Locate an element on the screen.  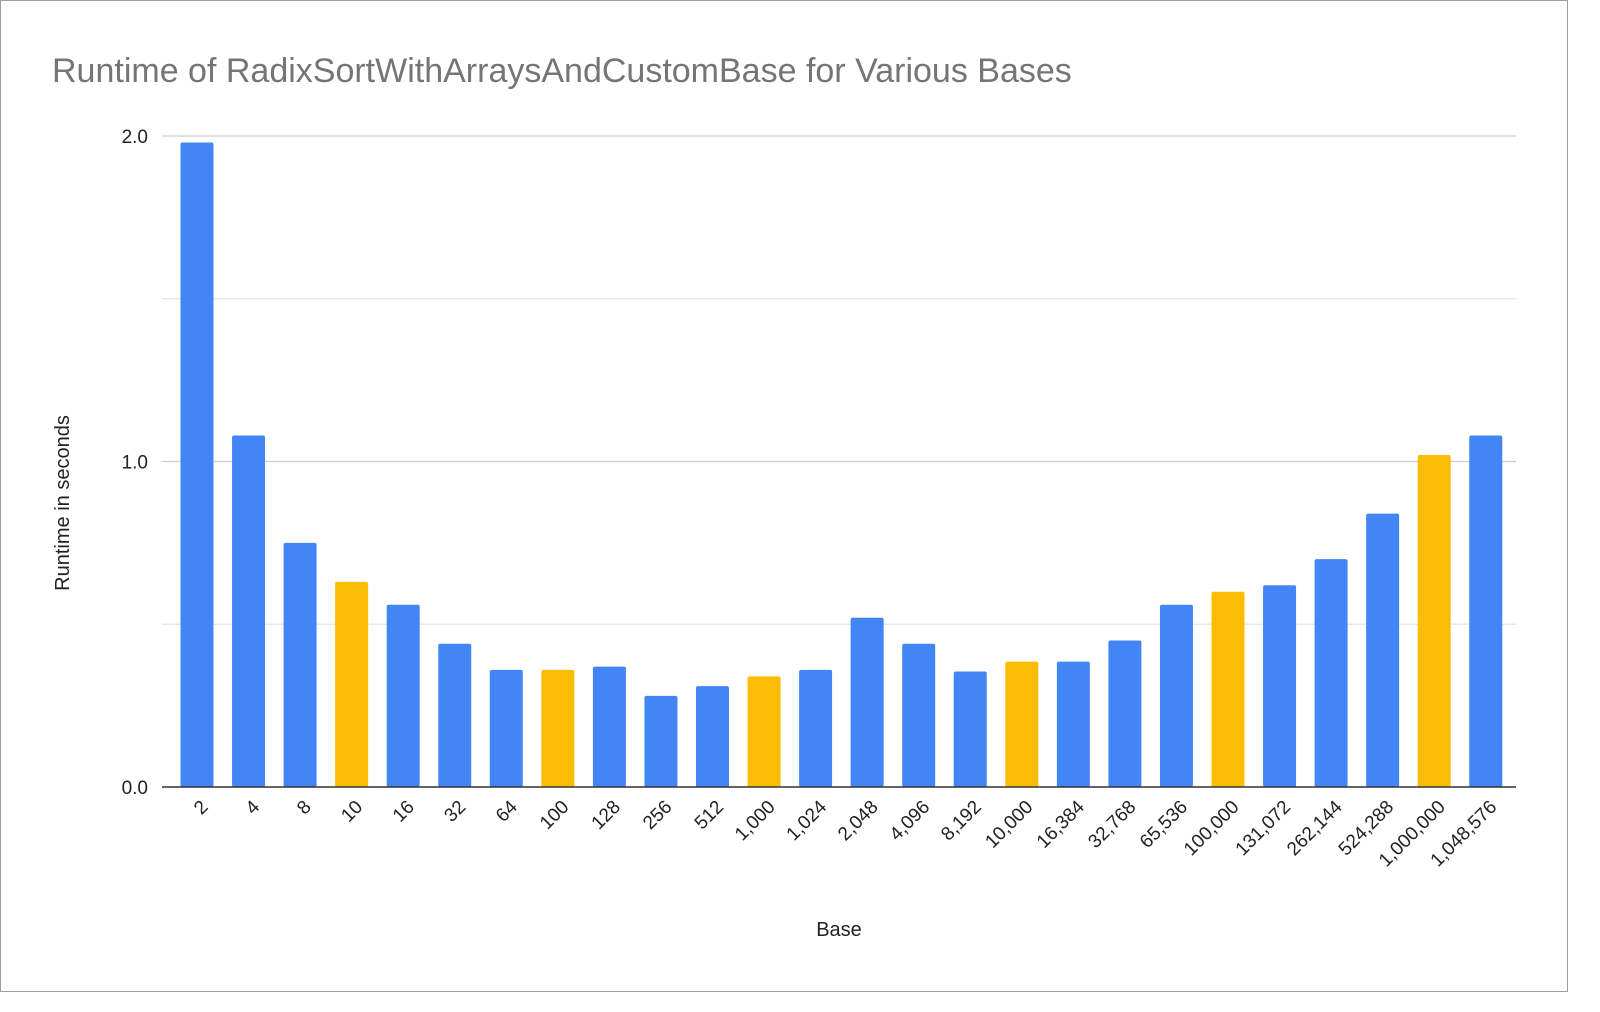
x-tick-label: 100 is located at coordinates (554, 815).